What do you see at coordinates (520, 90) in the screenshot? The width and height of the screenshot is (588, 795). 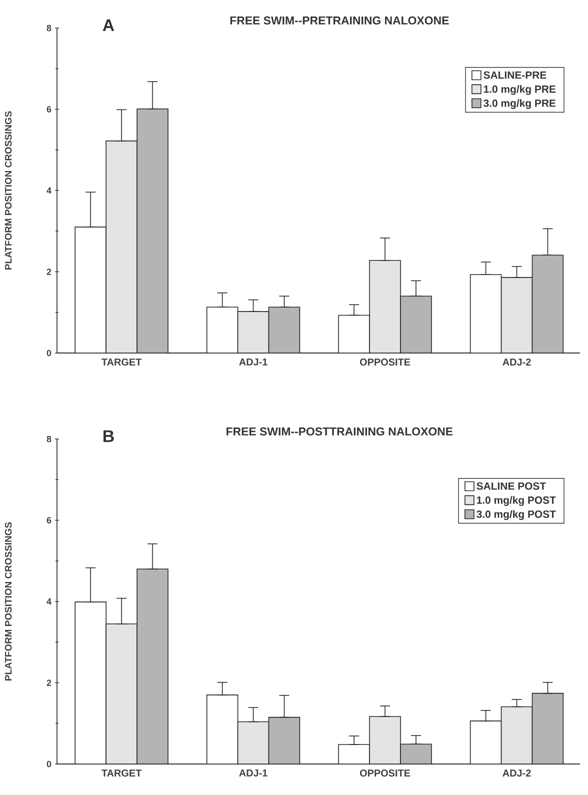 I see `legend-label: 1.0 mg/kg PRE` at bounding box center [520, 90].